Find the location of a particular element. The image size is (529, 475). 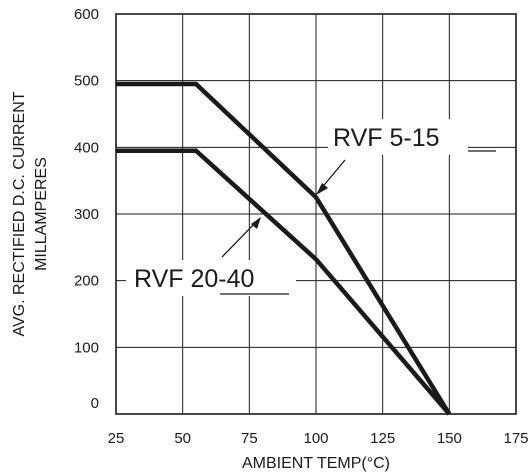

x-tick-label: 100 is located at coordinates (315, 438).